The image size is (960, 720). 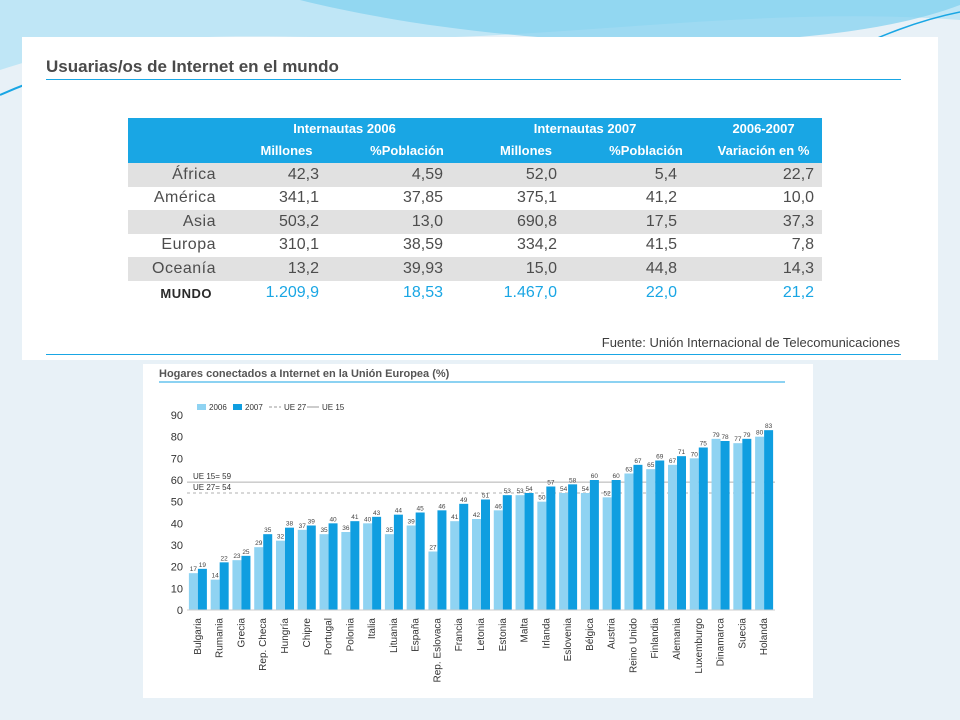 I want to click on title-divider, so click(x=473, y=79).